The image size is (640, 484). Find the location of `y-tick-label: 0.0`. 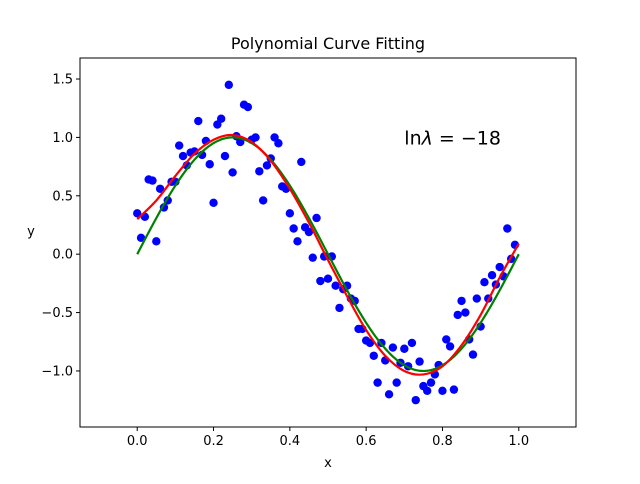

y-tick-label: 0.0 is located at coordinates (62, 255).